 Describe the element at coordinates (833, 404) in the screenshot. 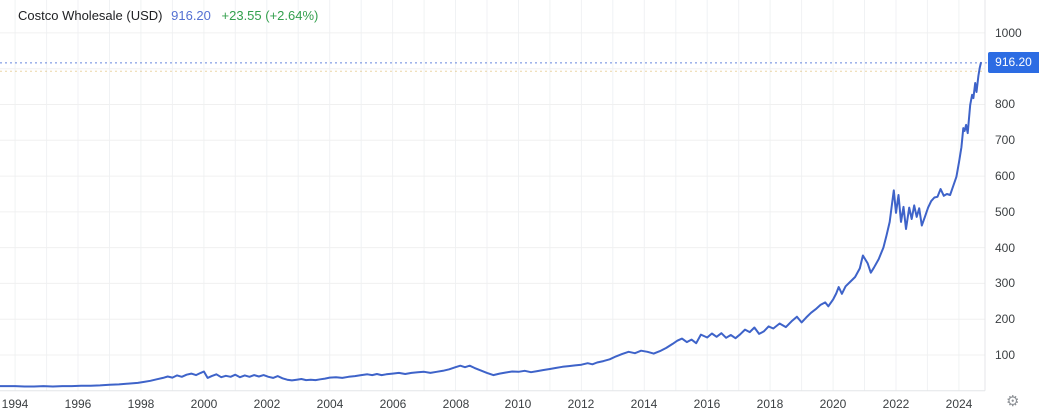

I see `x-tick-label: 2020` at that location.